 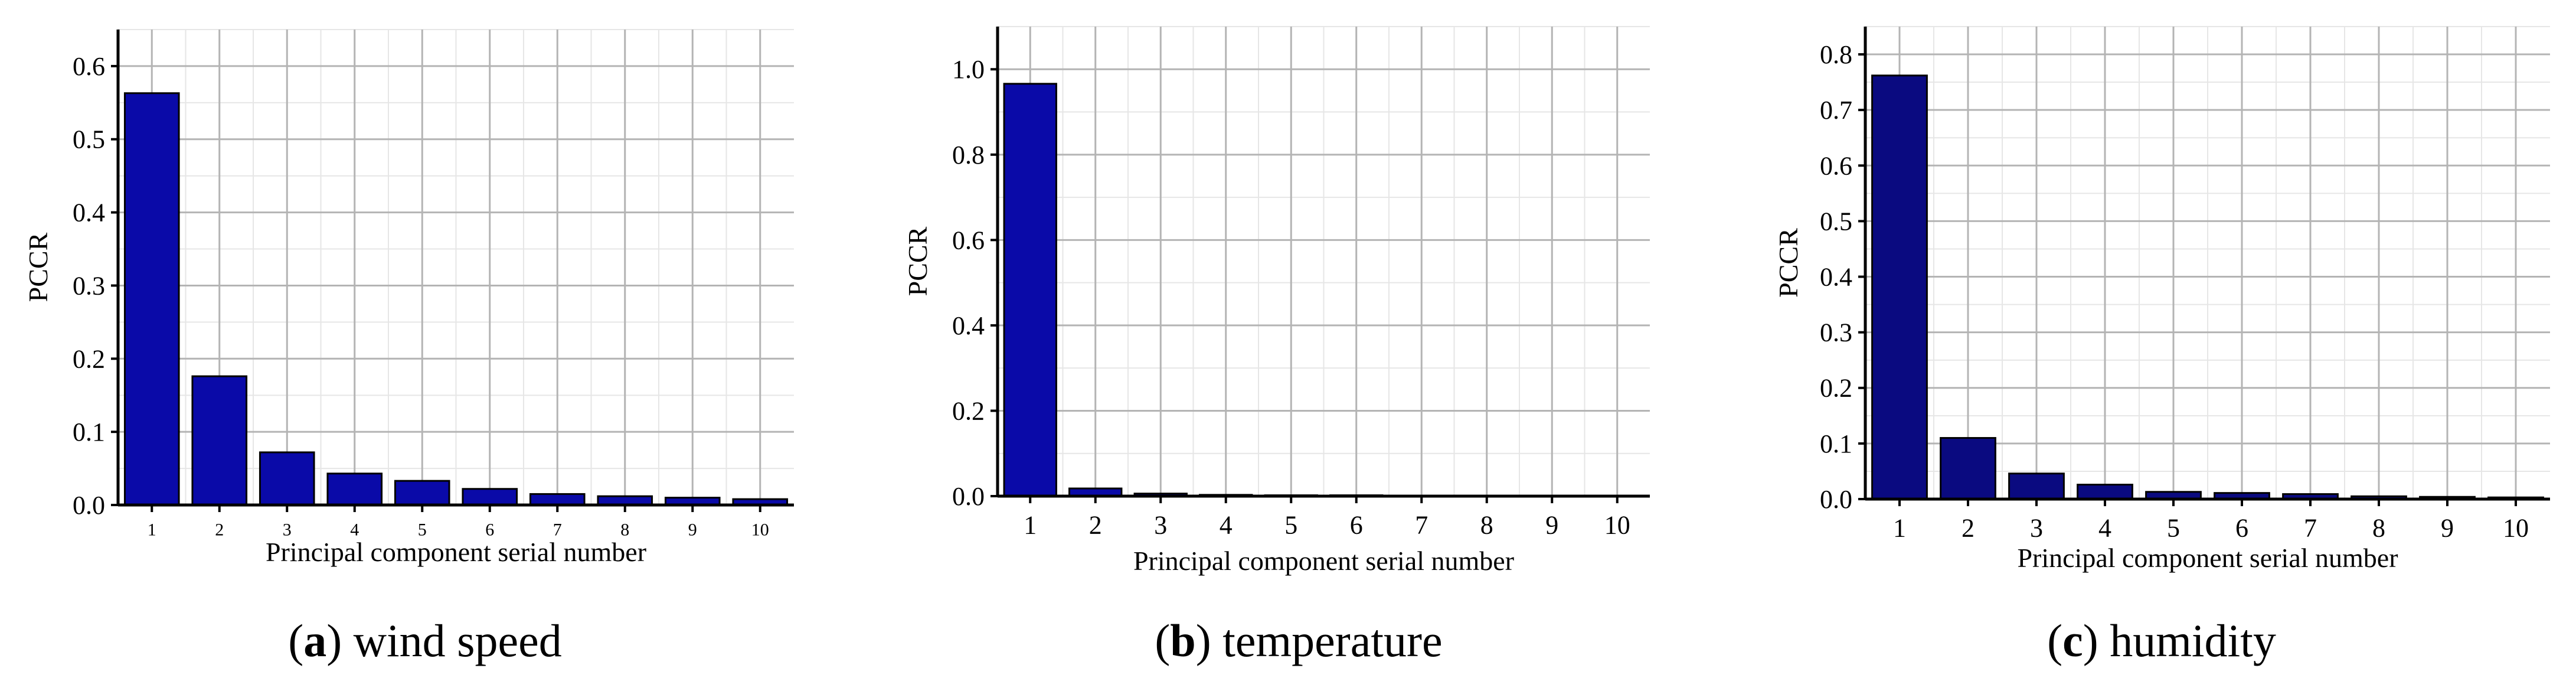 I want to click on caption-letter: b, so click(x=1183, y=640).